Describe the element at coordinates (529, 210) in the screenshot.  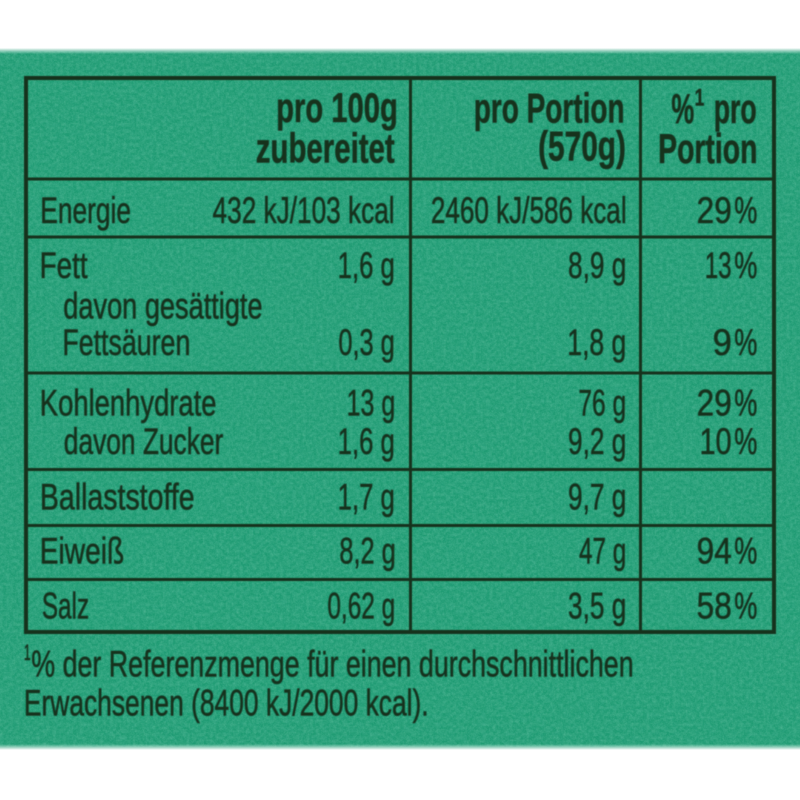
I see `svg-text: 2460 kJ/586 kcal` at that location.